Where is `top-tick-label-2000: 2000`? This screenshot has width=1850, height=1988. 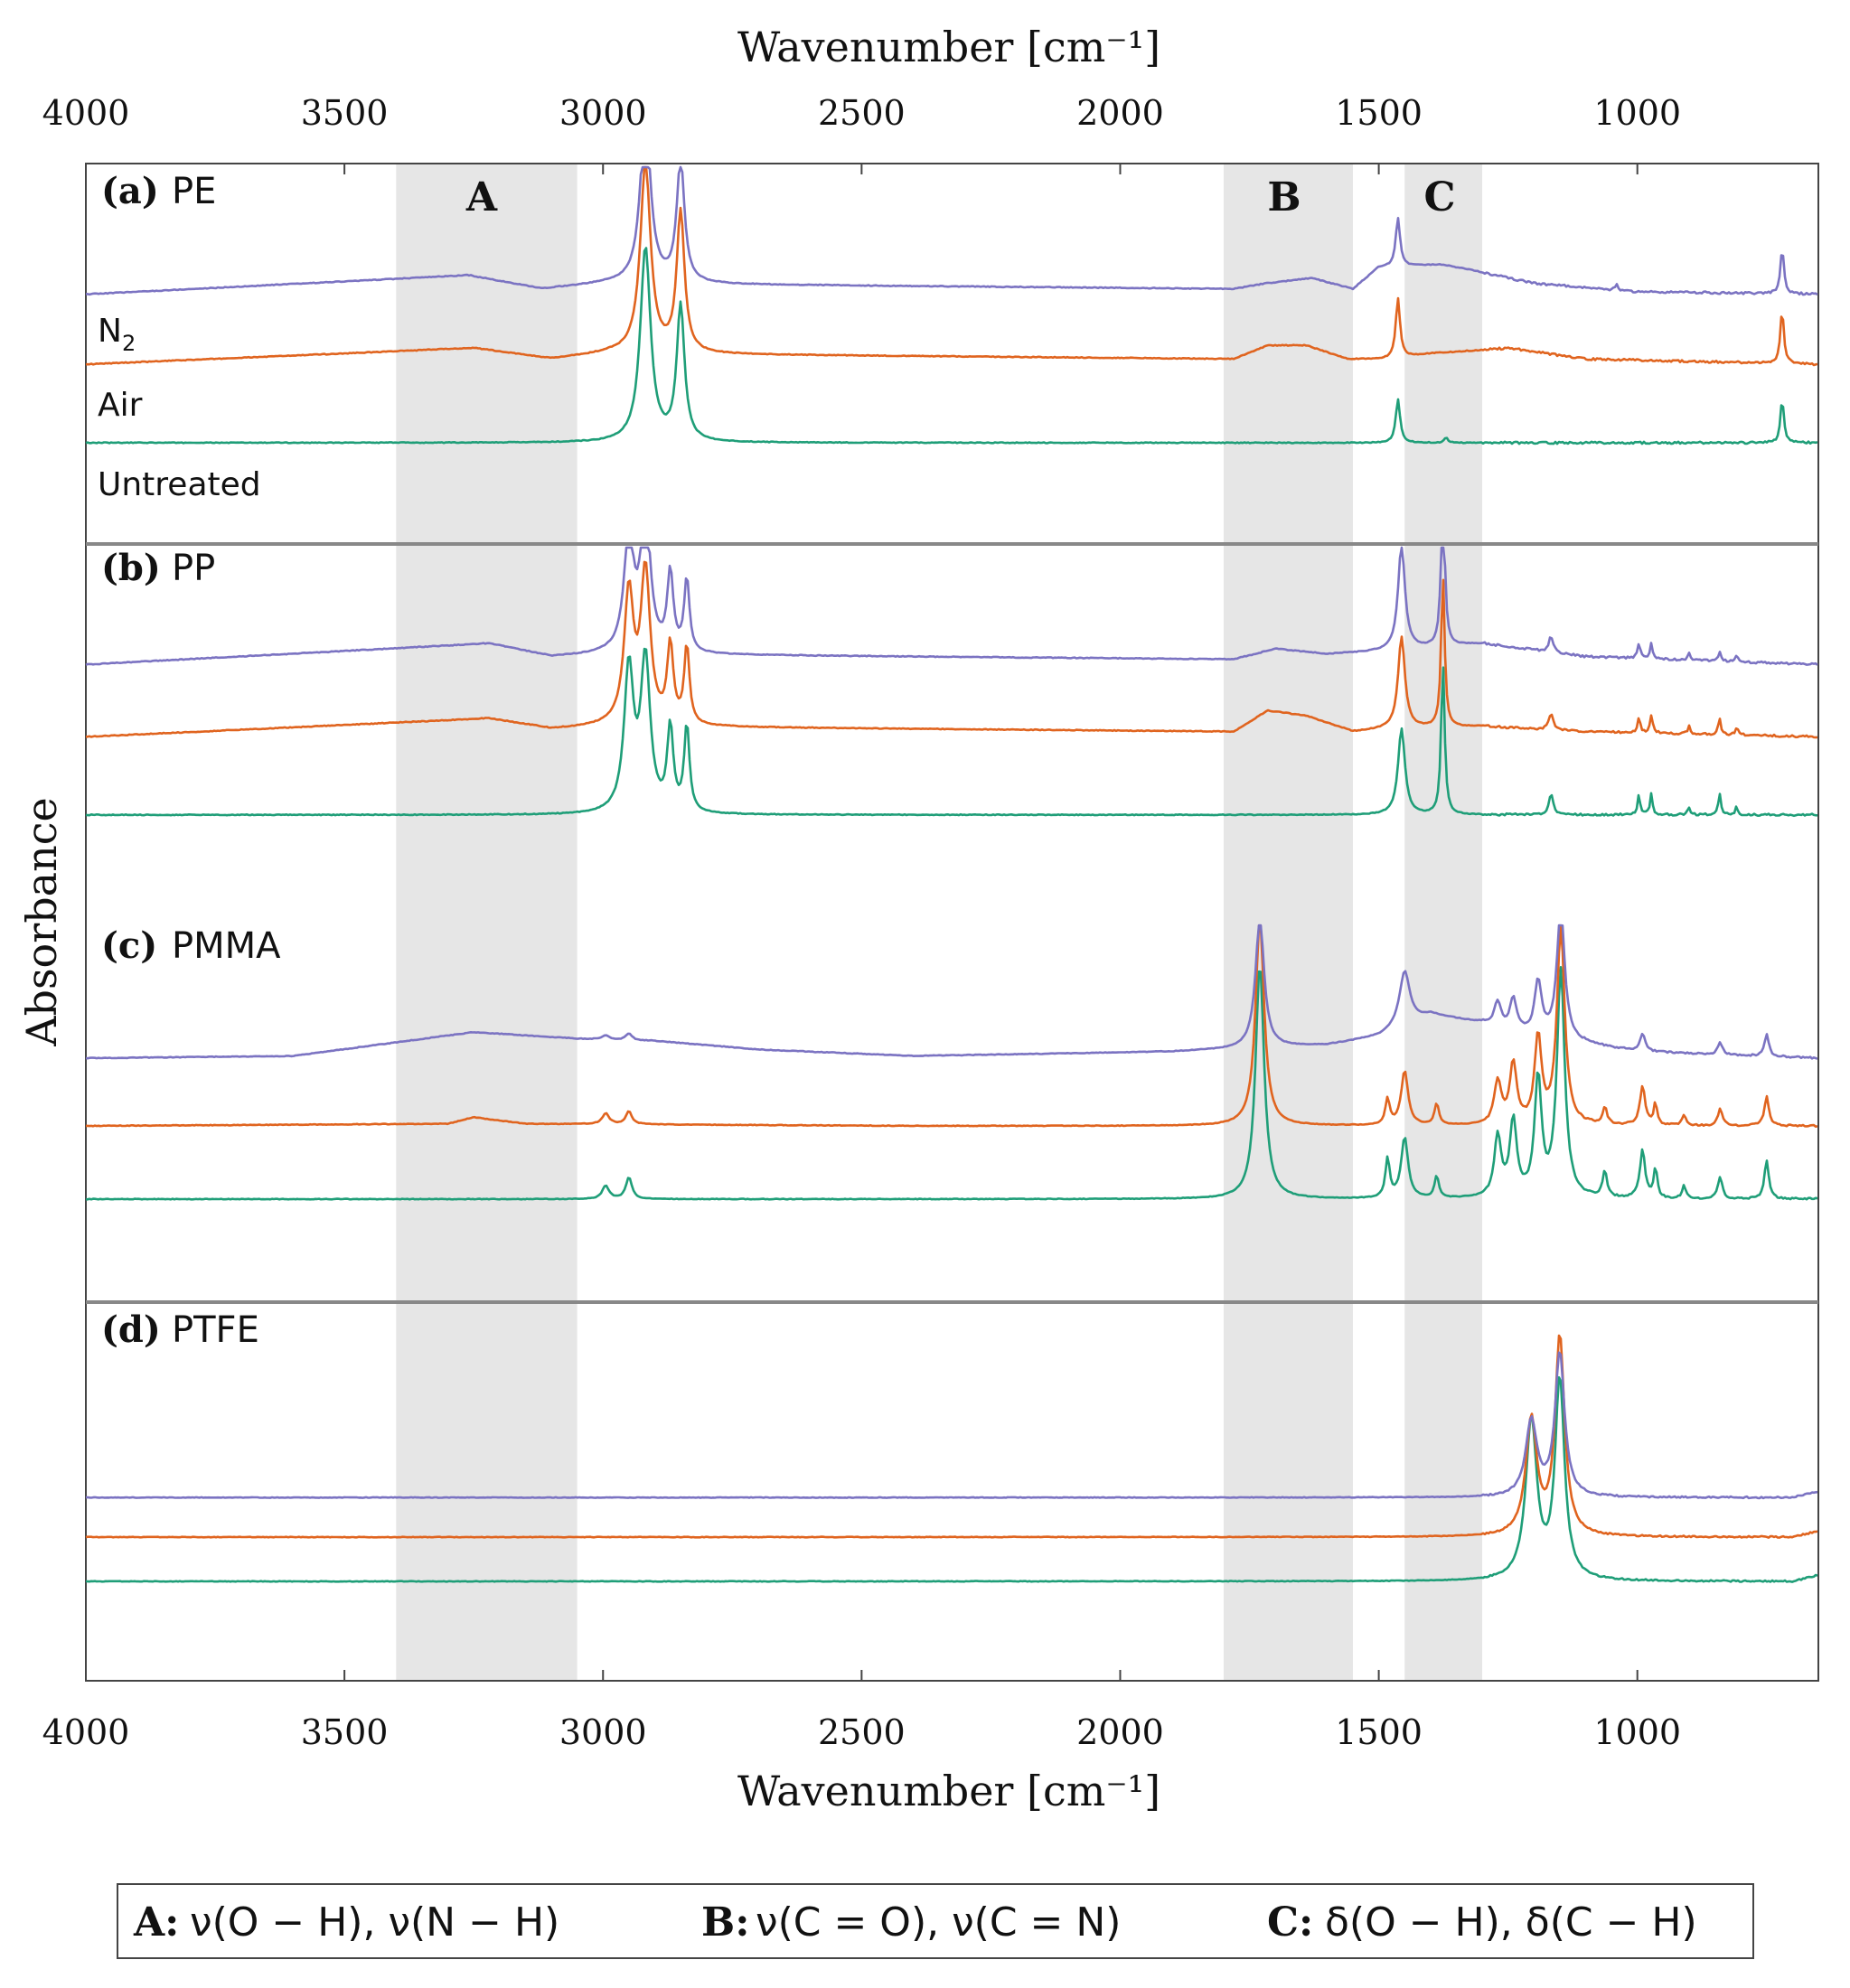
top-tick-label-2000: 2000 is located at coordinates (1120, 113).